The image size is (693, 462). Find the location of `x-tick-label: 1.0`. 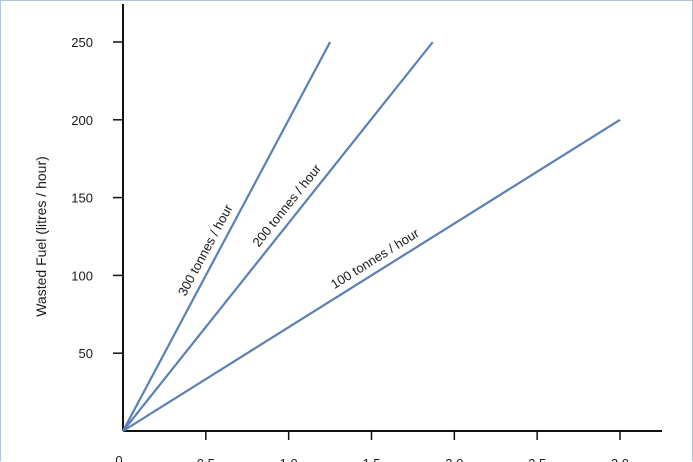

x-tick-label: 1.0 is located at coordinates (289, 459).